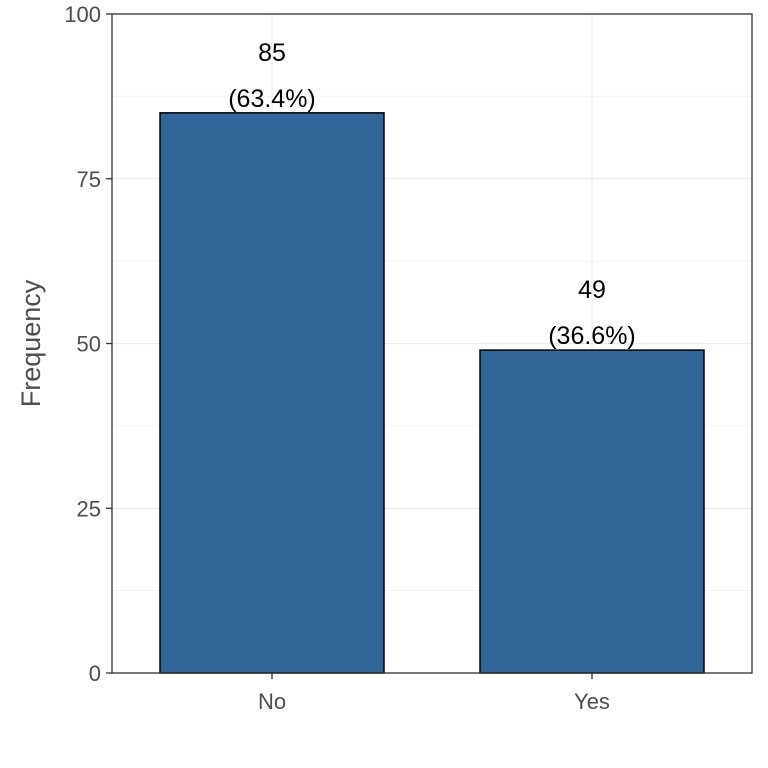  What do you see at coordinates (89, 508) in the screenshot?
I see `y-tick-label: 25` at bounding box center [89, 508].